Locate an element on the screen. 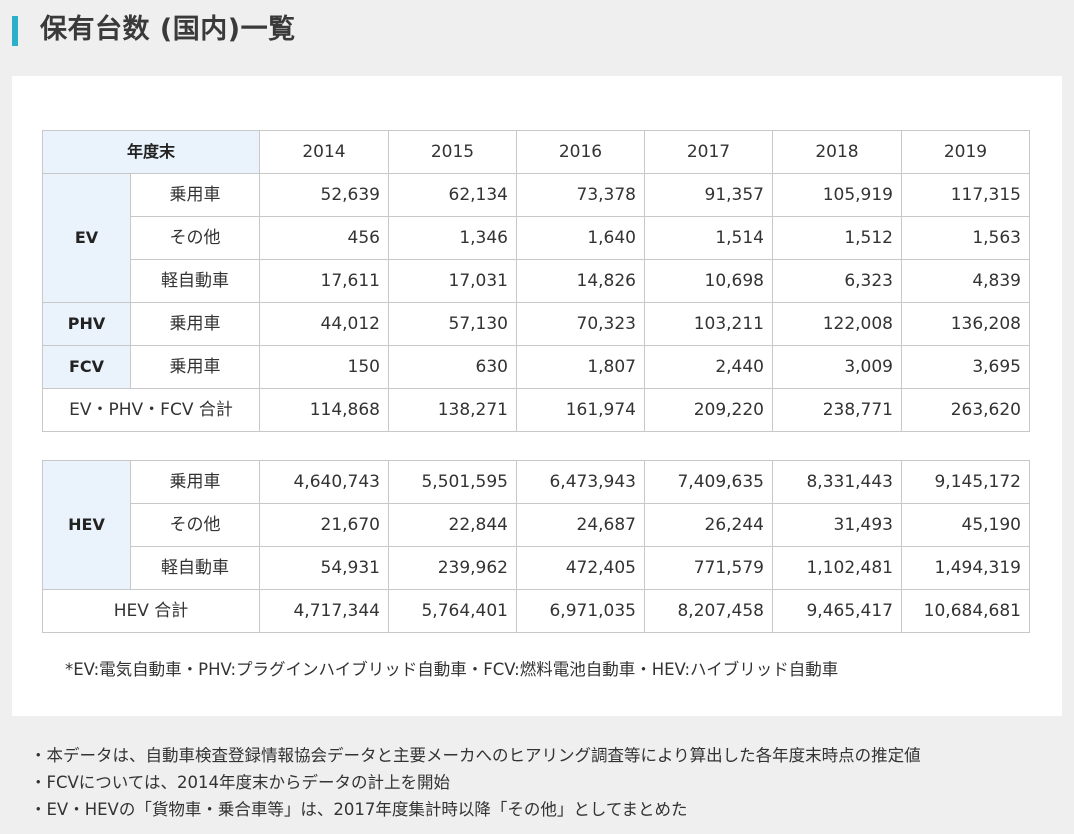  value-cell: 52,639 is located at coordinates (324, 195).